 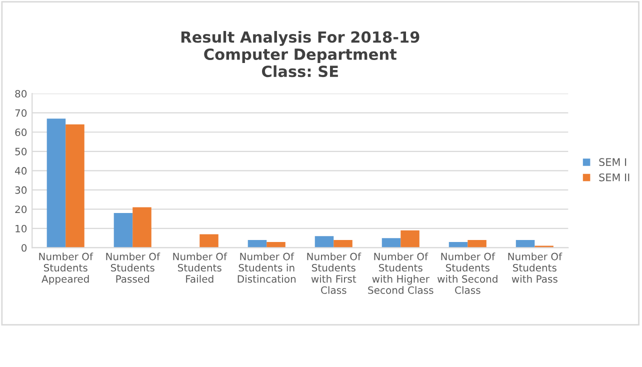 I want to click on y-tick-label: 70, so click(x=21, y=113).